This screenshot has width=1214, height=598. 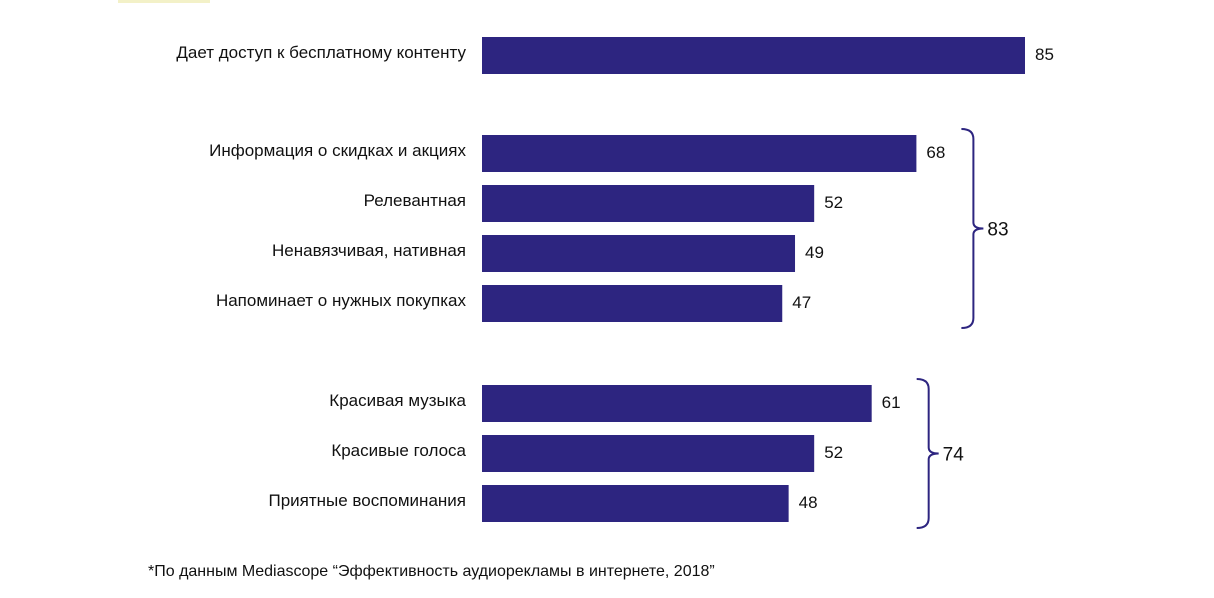 What do you see at coordinates (814, 252) in the screenshot?
I see `value-label: 49` at bounding box center [814, 252].